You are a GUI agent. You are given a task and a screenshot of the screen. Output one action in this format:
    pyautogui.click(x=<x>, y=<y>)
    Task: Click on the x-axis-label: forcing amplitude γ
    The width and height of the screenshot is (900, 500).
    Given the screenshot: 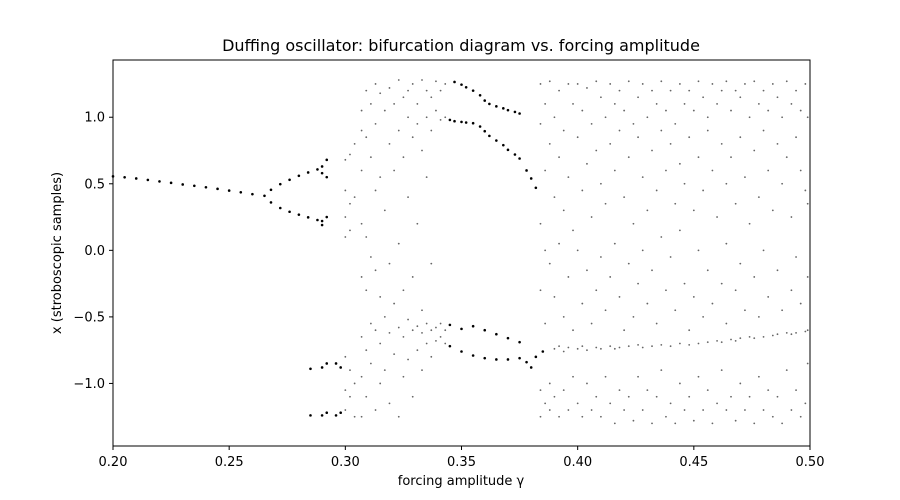 What is the action you would take?
    pyautogui.click(x=461, y=481)
    